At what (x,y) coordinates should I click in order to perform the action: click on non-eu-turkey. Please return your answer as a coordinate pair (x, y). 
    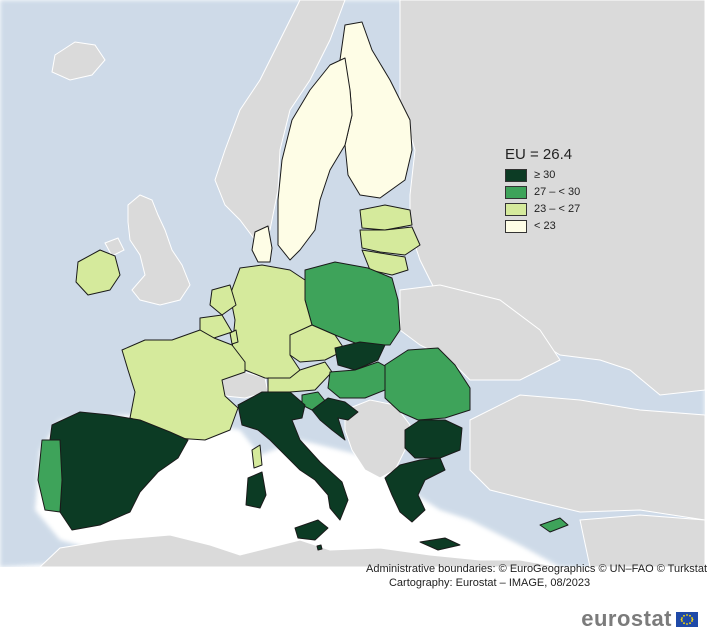
    Looking at the image, I should click on (587, 457).